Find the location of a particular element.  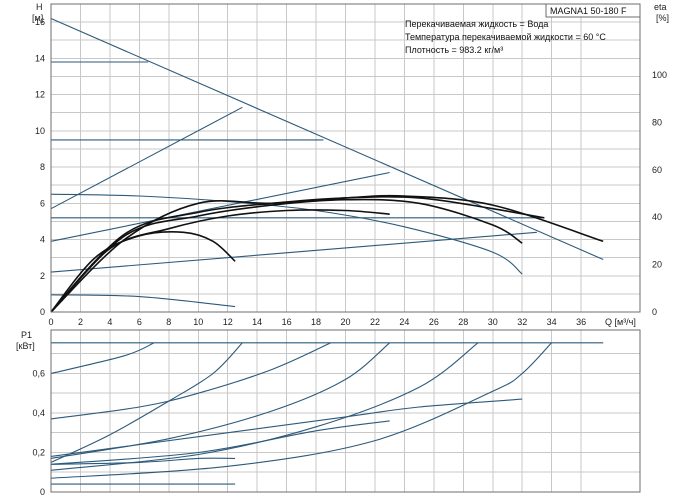

x-tick-label: 2 is located at coordinates (80, 322).